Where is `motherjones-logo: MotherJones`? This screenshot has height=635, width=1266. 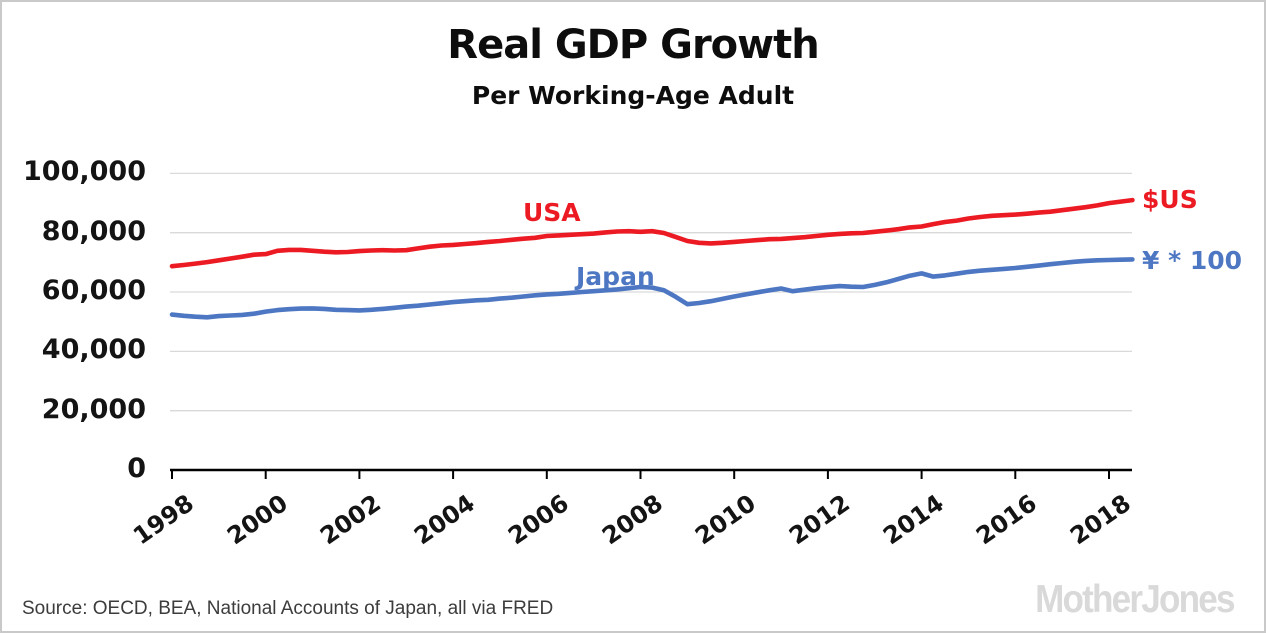 motherjones-logo: MotherJones is located at coordinates (1135, 599).